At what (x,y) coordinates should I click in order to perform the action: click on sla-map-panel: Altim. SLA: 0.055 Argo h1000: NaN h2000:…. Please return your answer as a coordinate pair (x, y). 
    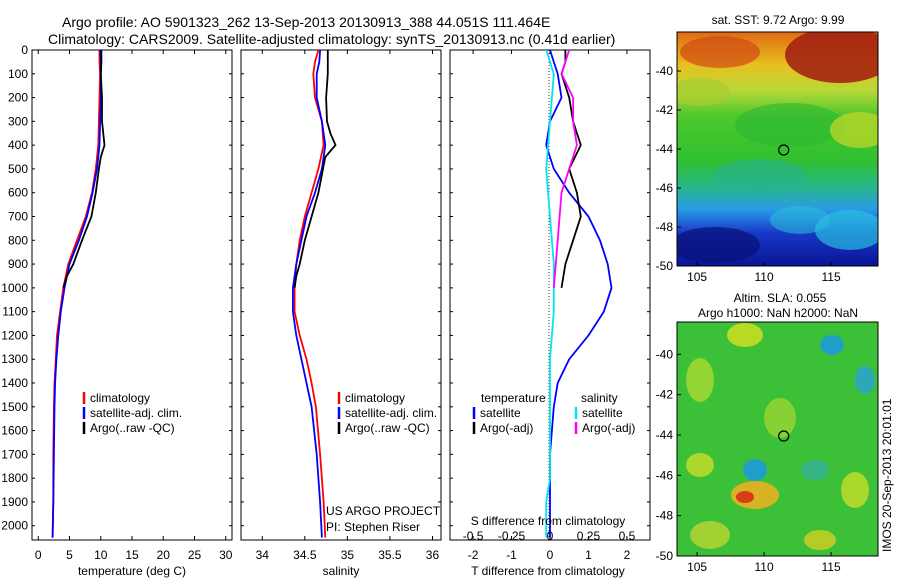
    Looking at the image, I should click on (767, 432).